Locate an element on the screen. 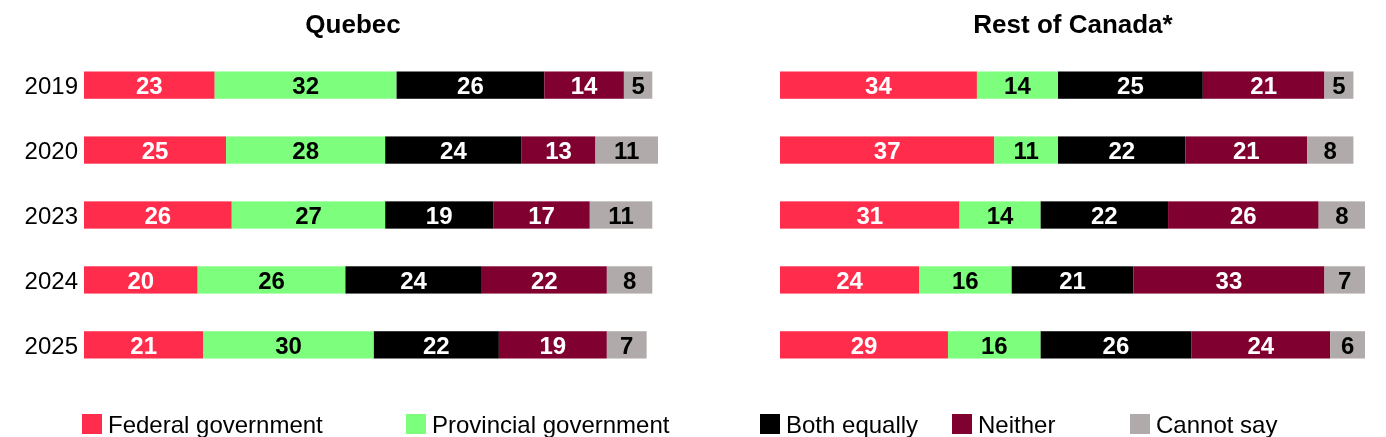 This screenshot has height=437, width=1386. legend-label: Both equally is located at coordinates (852, 423).